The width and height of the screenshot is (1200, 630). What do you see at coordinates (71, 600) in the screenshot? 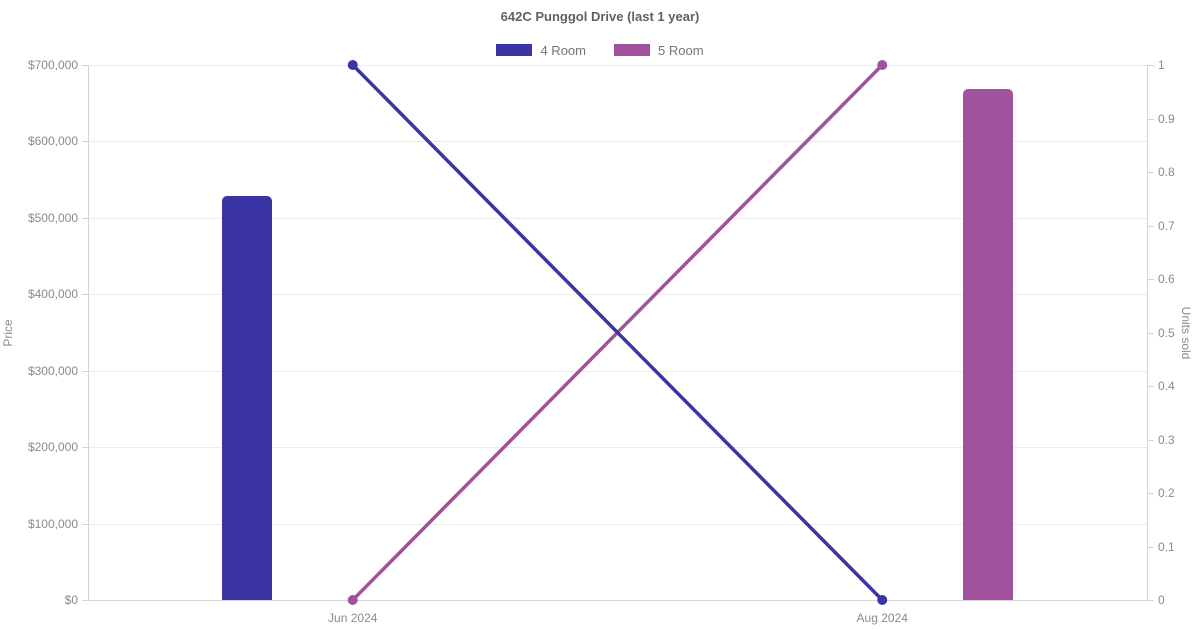
I see `y-left-tick-label--0: $0` at bounding box center [71, 600].